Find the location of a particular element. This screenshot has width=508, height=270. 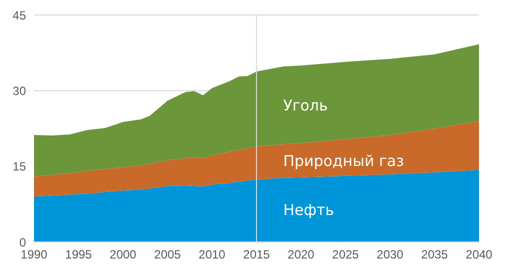

y-tick-label: 30 is located at coordinates (19, 91).